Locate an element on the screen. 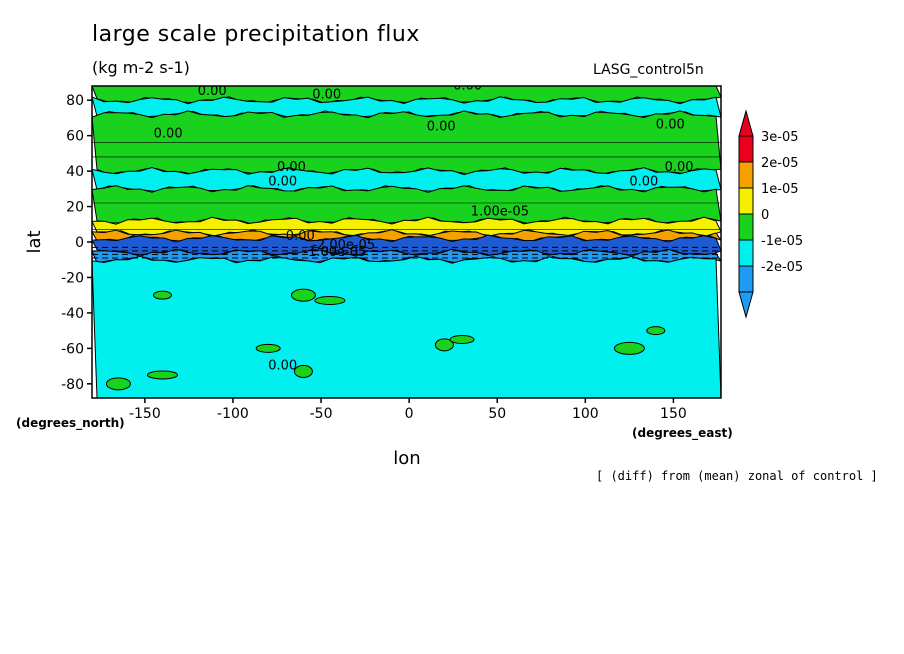 Image resolution: width=904 pixels, height=654 pixels. colorbar-label: 3e-05 is located at coordinates (780, 137).